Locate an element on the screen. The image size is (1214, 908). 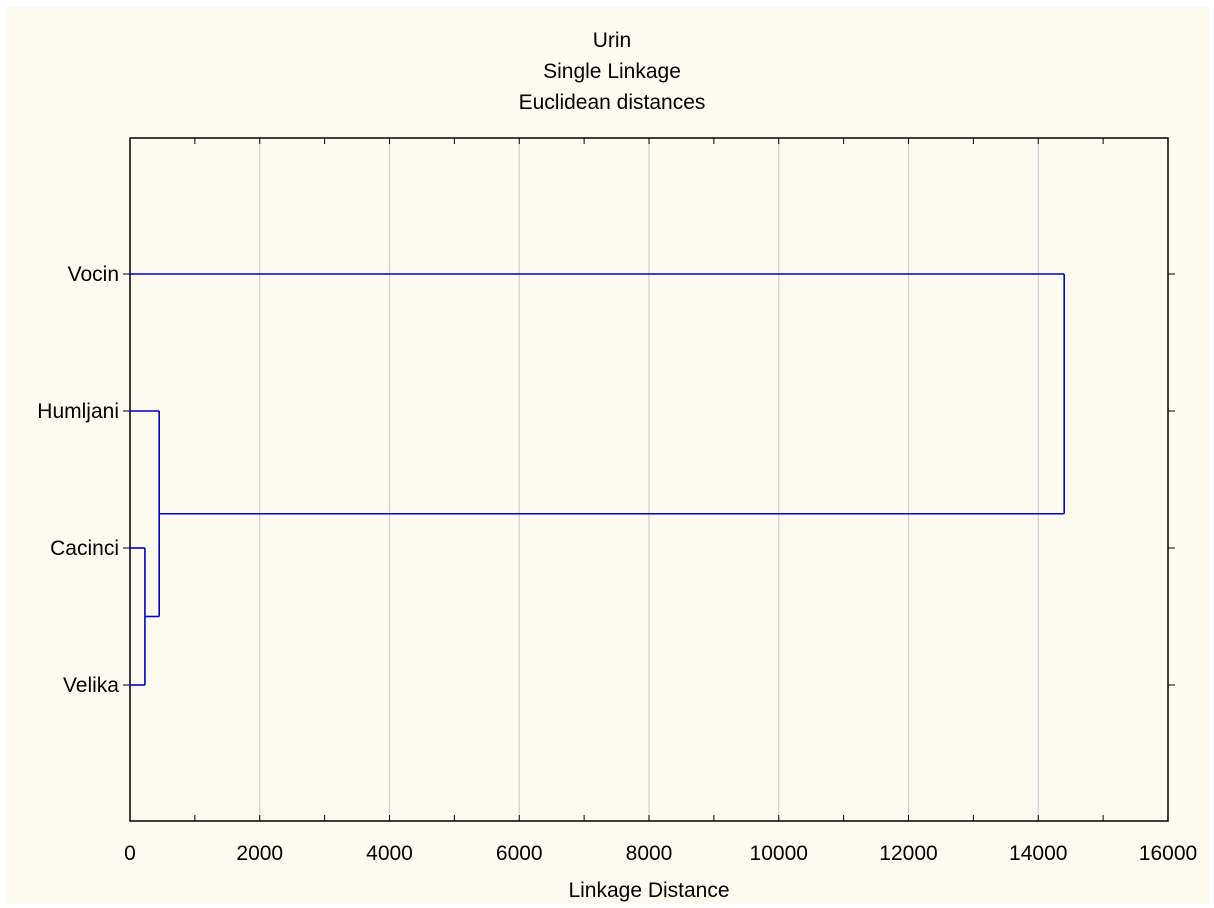
x-tick-label: 14000 is located at coordinates (1038, 853).